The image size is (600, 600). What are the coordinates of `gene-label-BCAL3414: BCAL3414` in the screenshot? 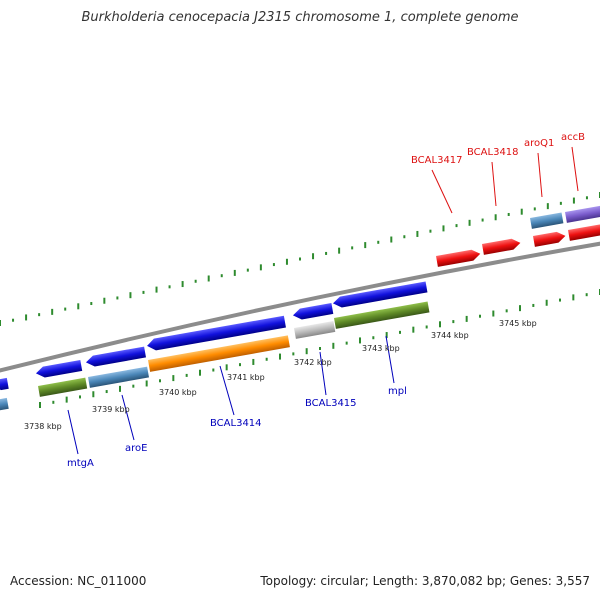 It's located at (236, 423).